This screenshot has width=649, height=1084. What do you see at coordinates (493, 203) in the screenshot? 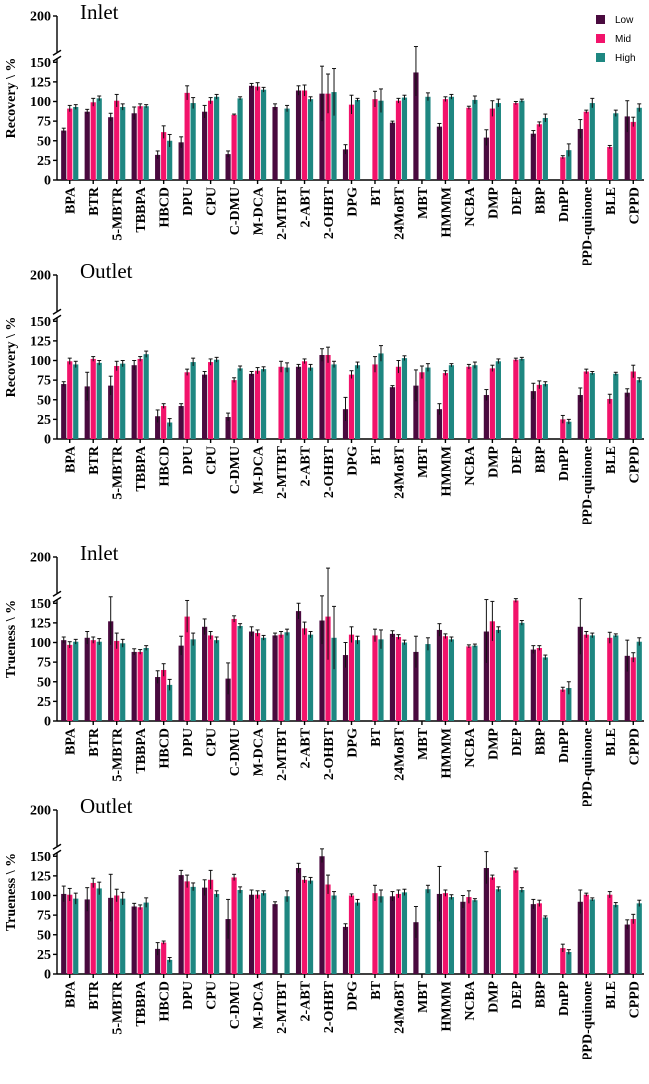
I see `x-tick-label: DMP` at bounding box center [493, 203].